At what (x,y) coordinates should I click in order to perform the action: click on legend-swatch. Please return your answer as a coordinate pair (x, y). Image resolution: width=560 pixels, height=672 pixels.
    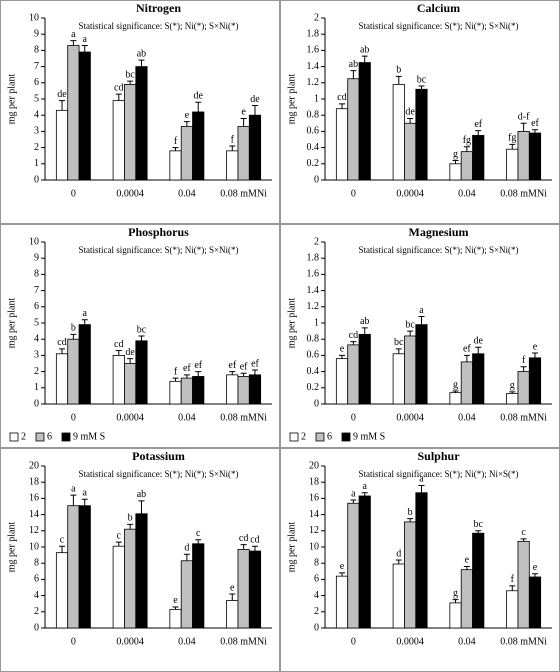
    Looking at the image, I should click on (294, 437).